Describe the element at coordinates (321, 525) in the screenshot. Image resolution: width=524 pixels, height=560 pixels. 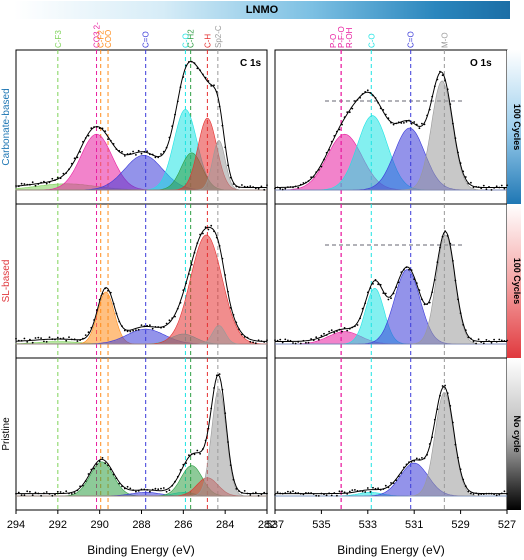
I see `x-tick-label: 535` at that location.